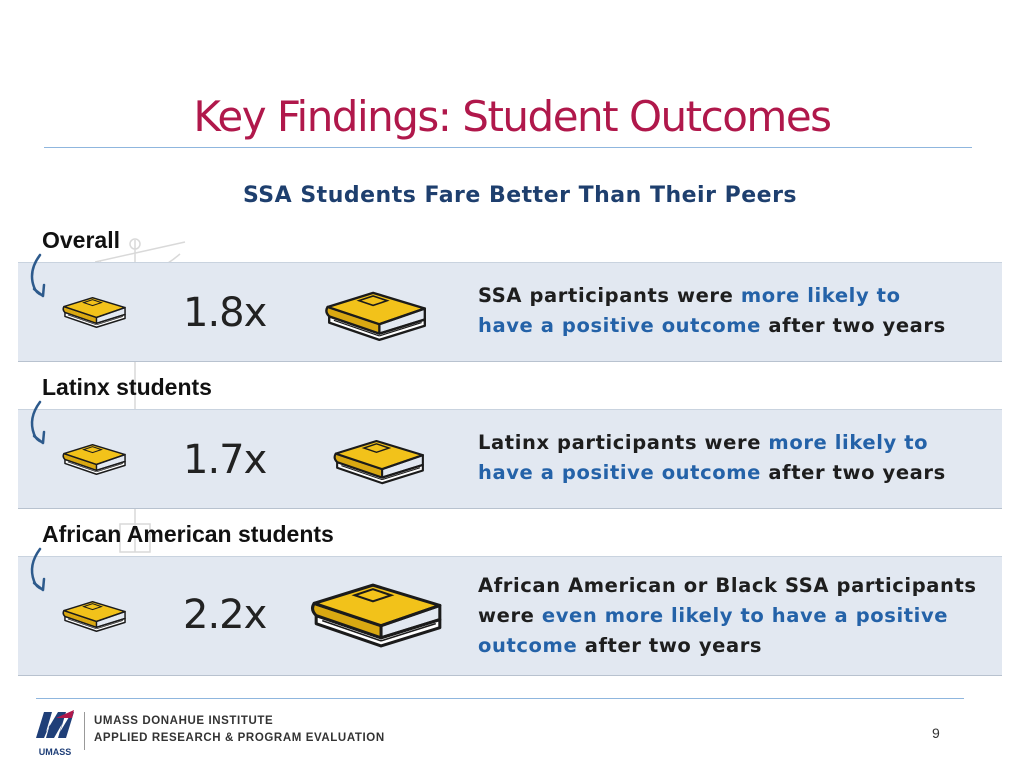 This screenshot has height=768, width=1024. I want to click on multiplier-value: 2.2x, so click(225, 615).